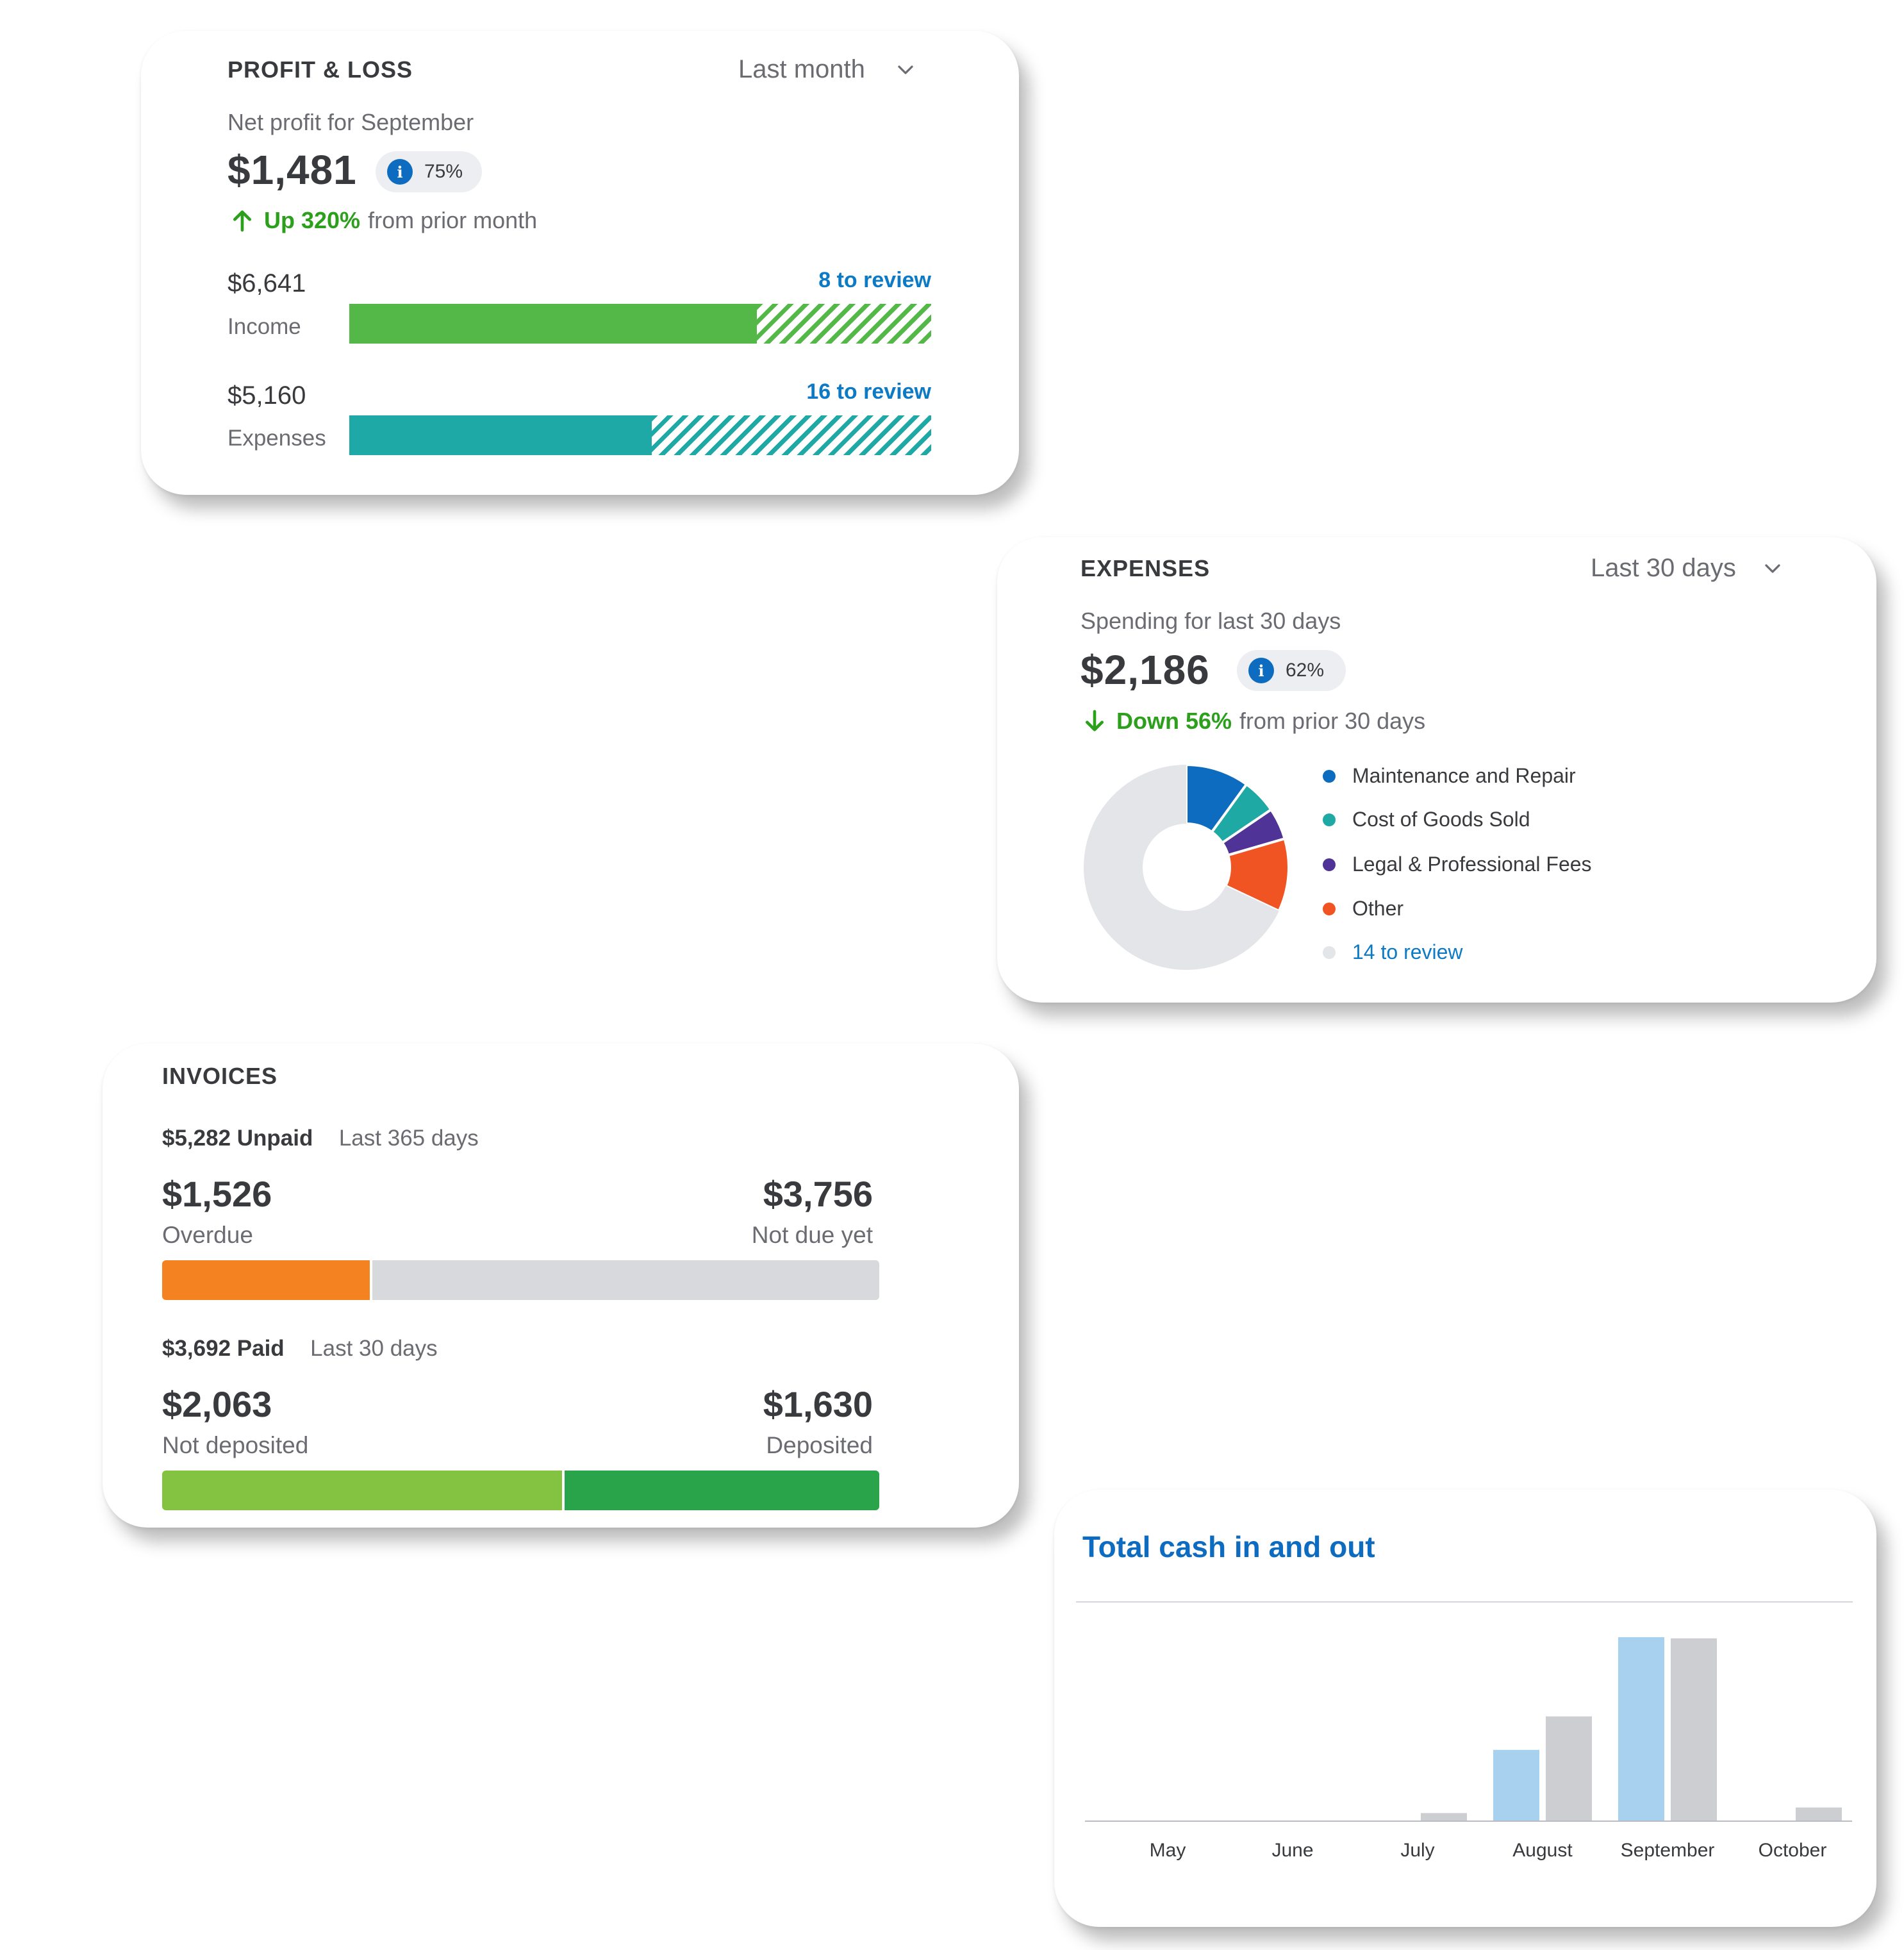  I want to click on expenses-bar, so click(640, 435).